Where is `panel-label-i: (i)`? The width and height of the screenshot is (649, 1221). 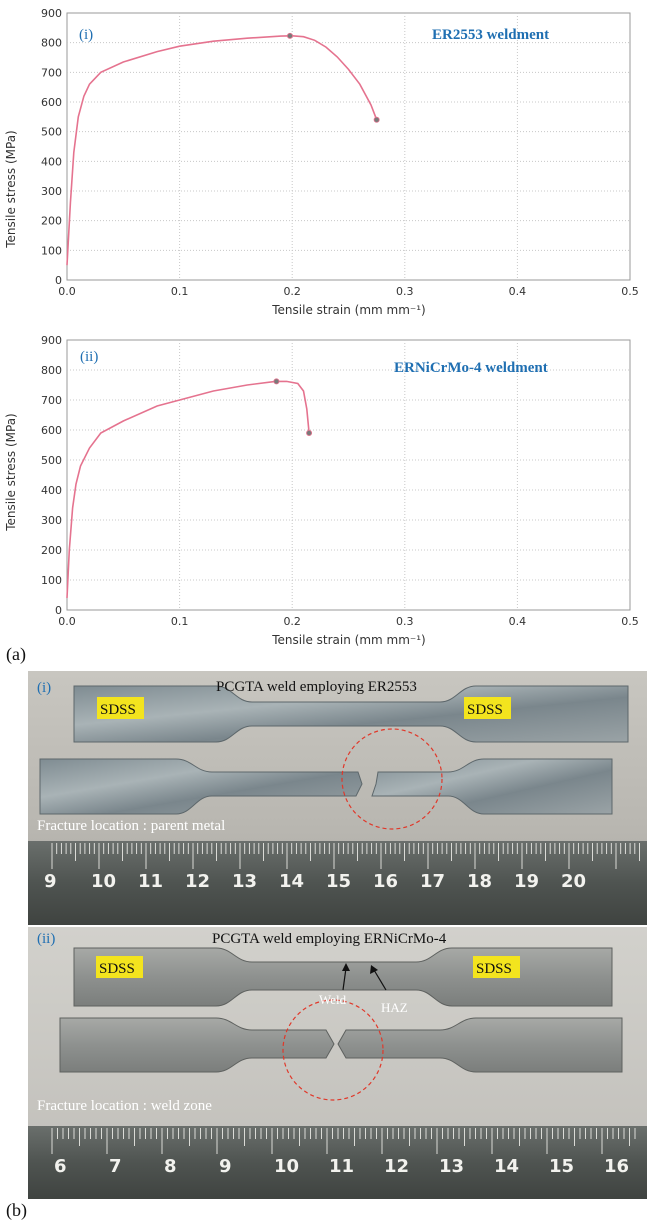
panel-label-i: (i) is located at coordinates (86, 35).